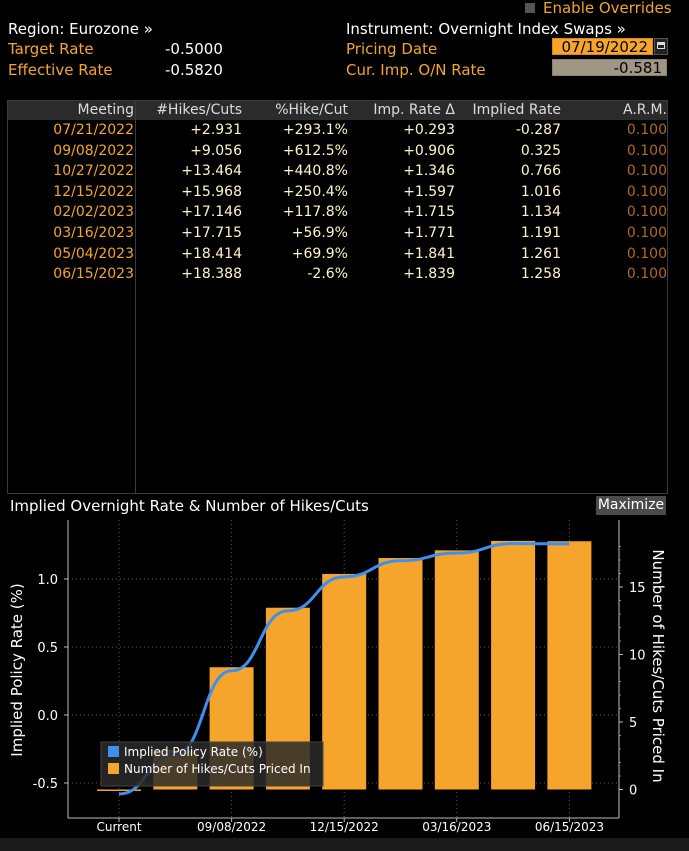 This screenshot has width=689, height=851. Describe the element at coordinates (645, 110) in the screenshot. I see `column-header-arm: A.R.M.` at that location.